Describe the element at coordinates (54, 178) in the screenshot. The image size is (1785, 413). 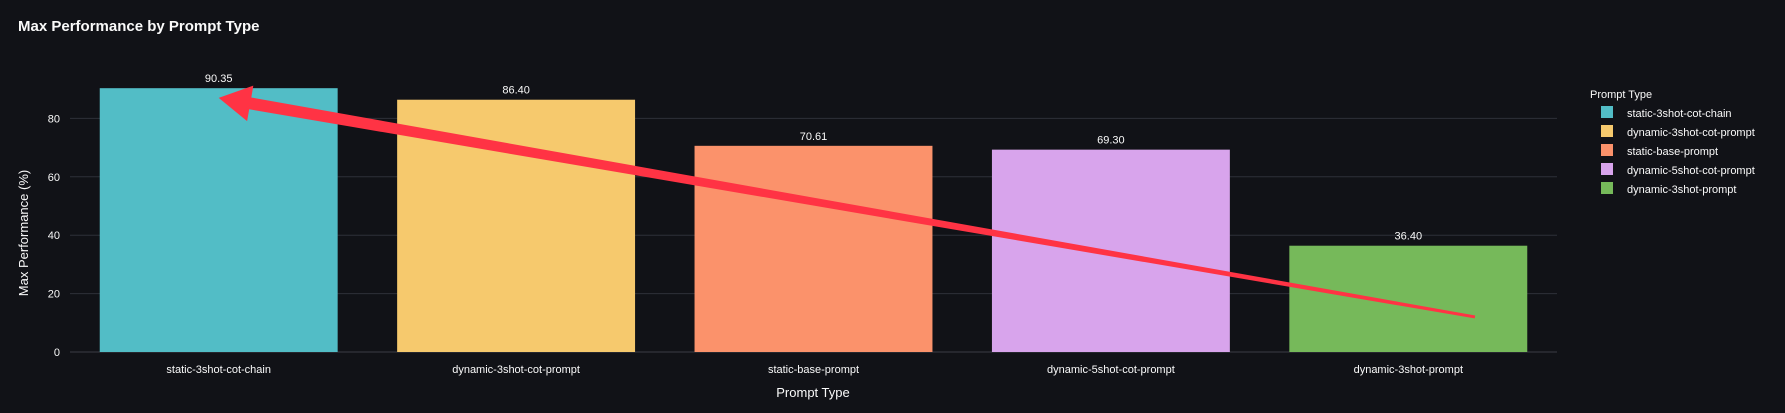
I see `y-tick-label: 60` at that location.